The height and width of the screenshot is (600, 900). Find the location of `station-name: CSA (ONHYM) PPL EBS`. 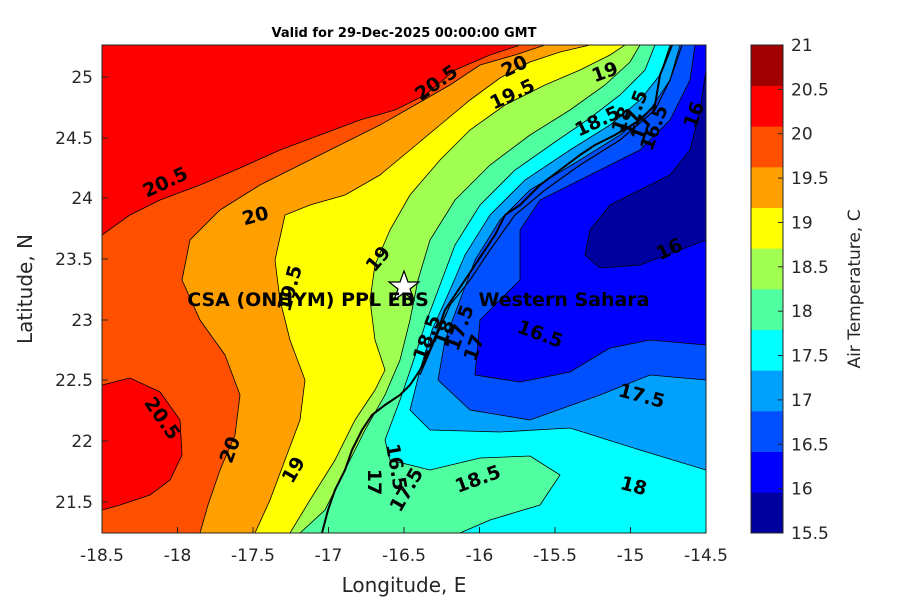

station-name: CSA (ONHYM) PPL EBS is located at coordinates (308, 300).